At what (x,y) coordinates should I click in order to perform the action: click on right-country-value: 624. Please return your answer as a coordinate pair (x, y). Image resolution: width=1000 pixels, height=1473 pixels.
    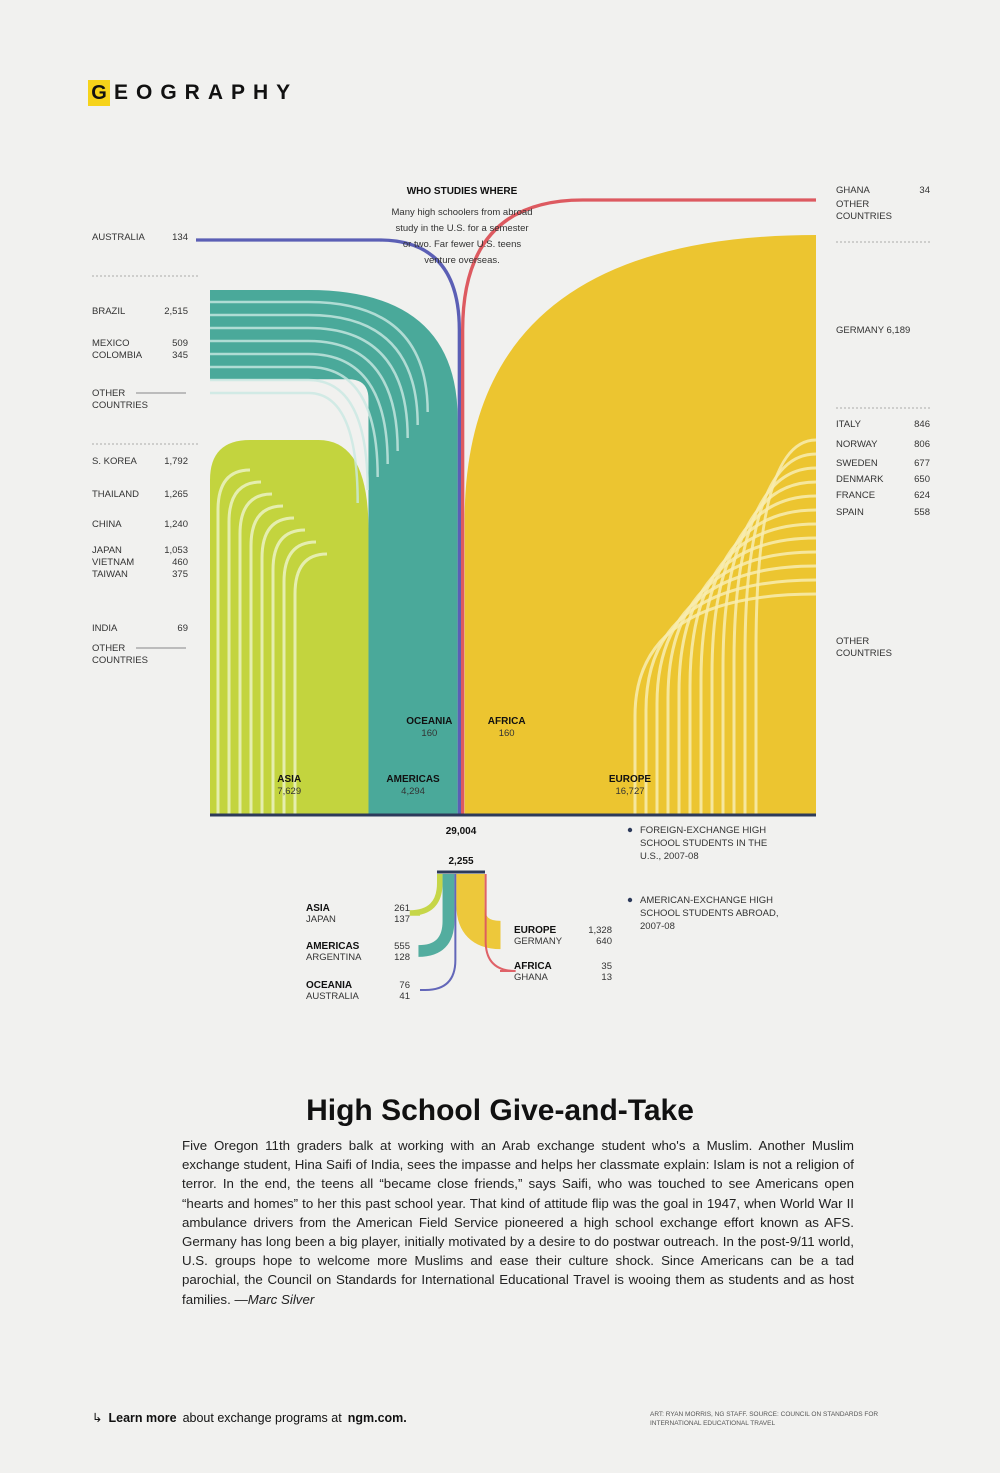
    Looking at the image, I should click on (922, 495).